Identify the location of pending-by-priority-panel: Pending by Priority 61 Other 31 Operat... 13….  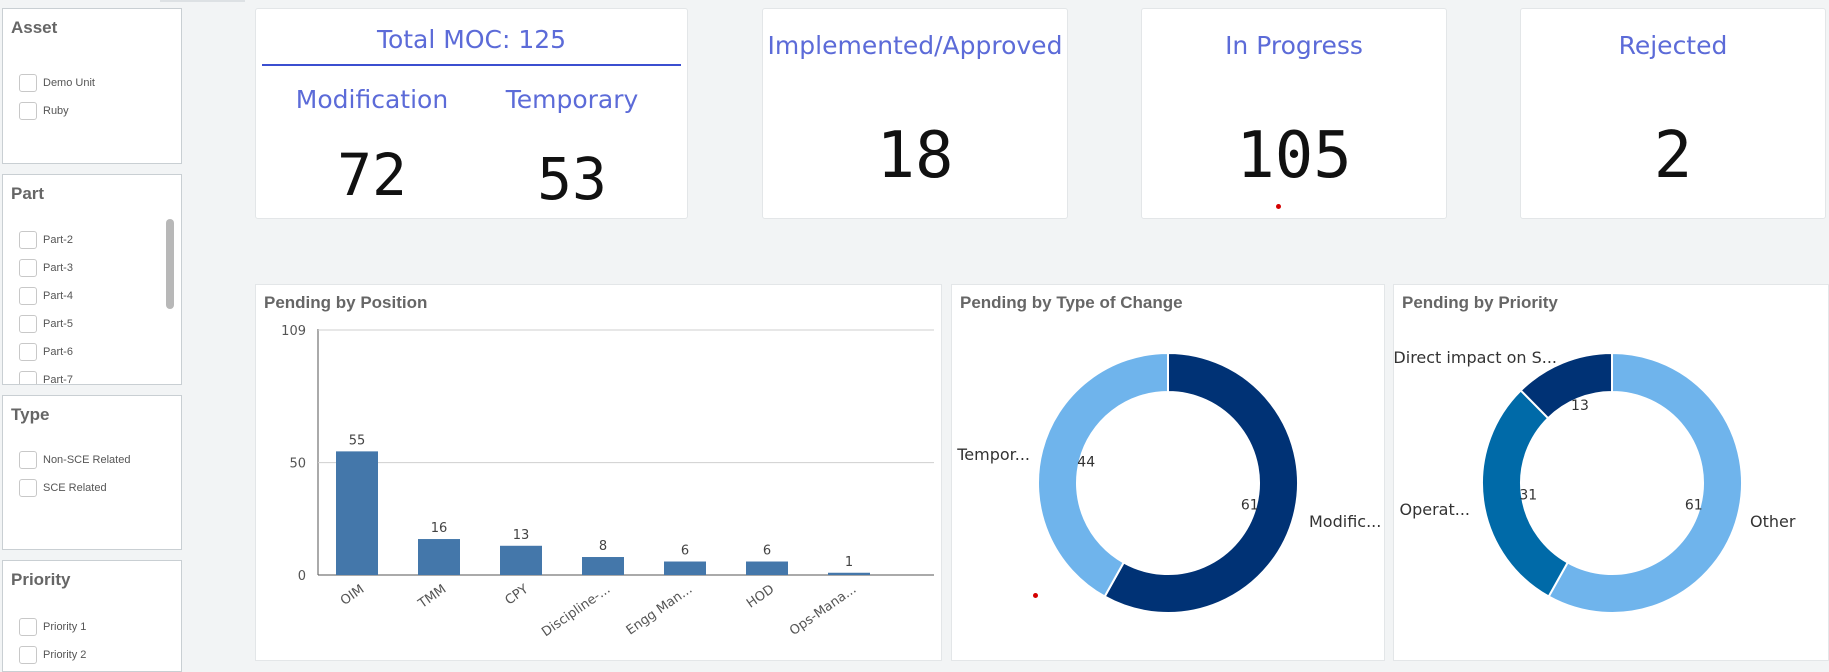
(1611, 472).